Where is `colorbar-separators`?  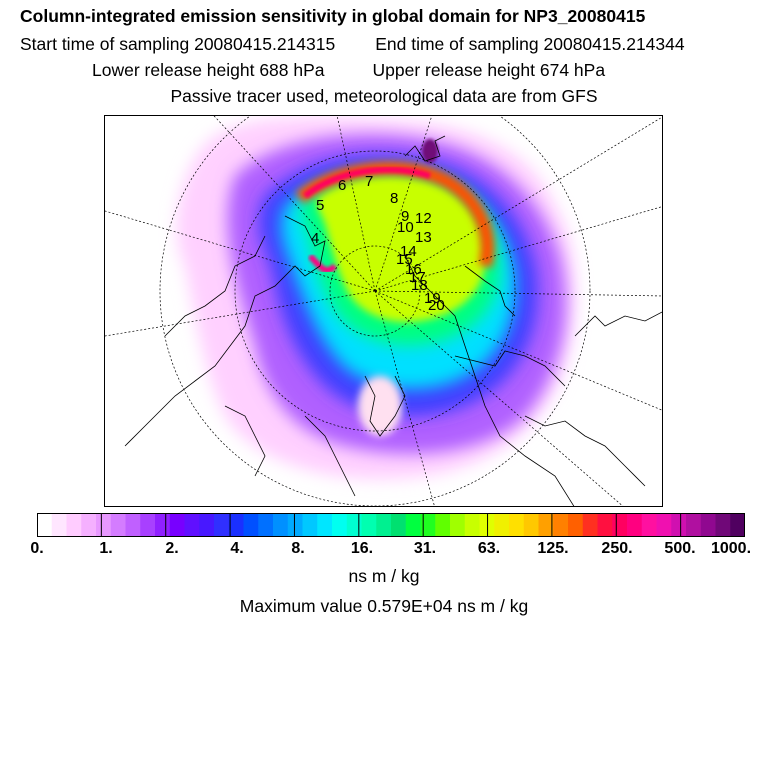
colorbar-separators is located at coordinates (391, 525).